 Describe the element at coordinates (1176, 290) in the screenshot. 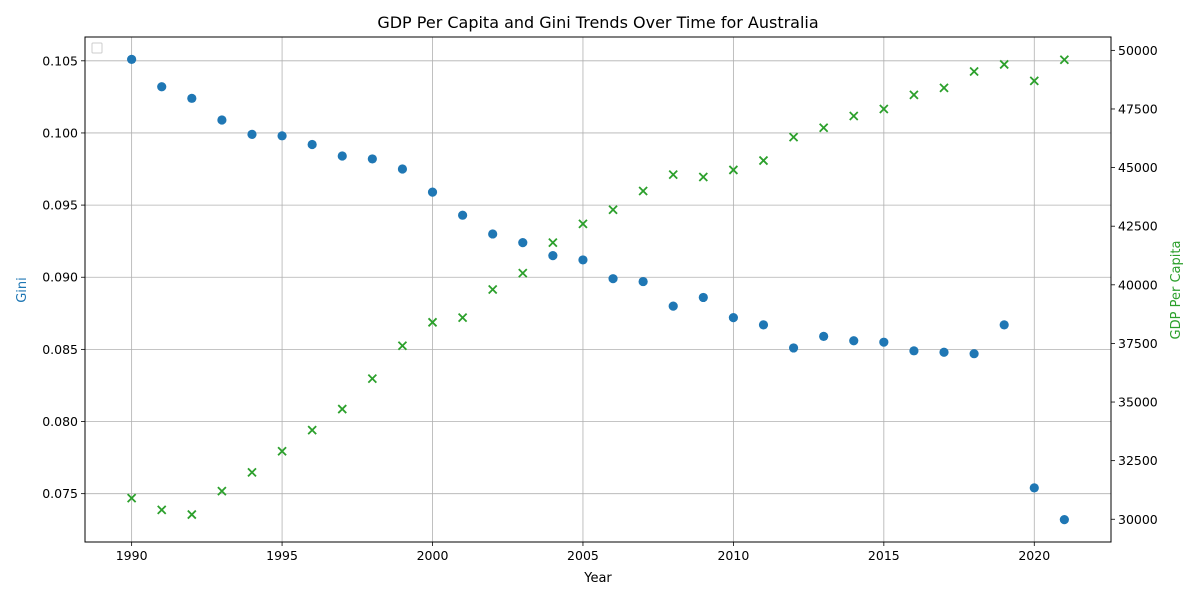

I see `y-right-axis-title: GDP Per Capita` at that location.